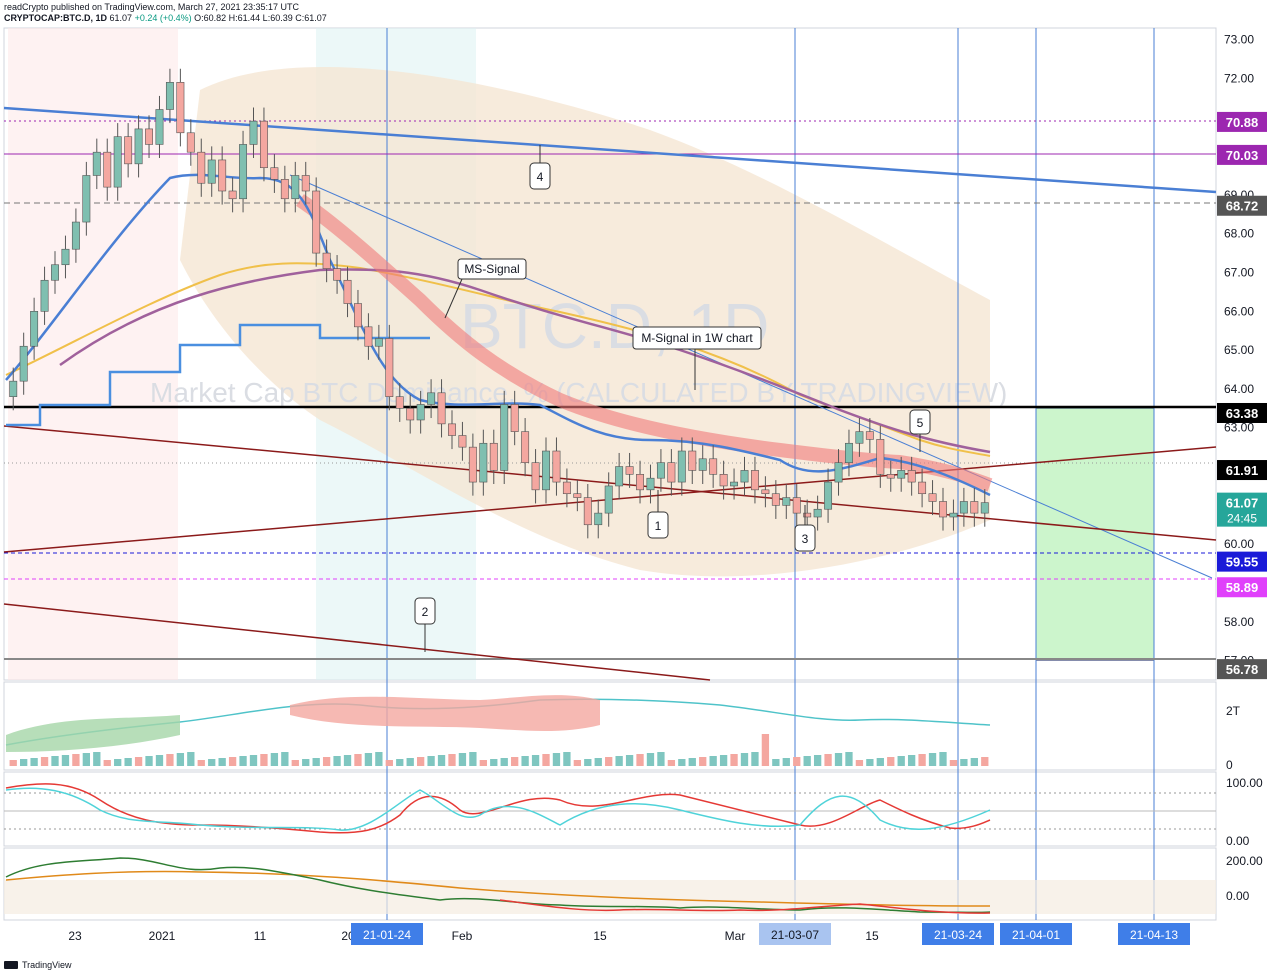  Describe the element at coordinates (1242, 587) in the screenshot. I see `price-badge-label: 58.89` at that location.